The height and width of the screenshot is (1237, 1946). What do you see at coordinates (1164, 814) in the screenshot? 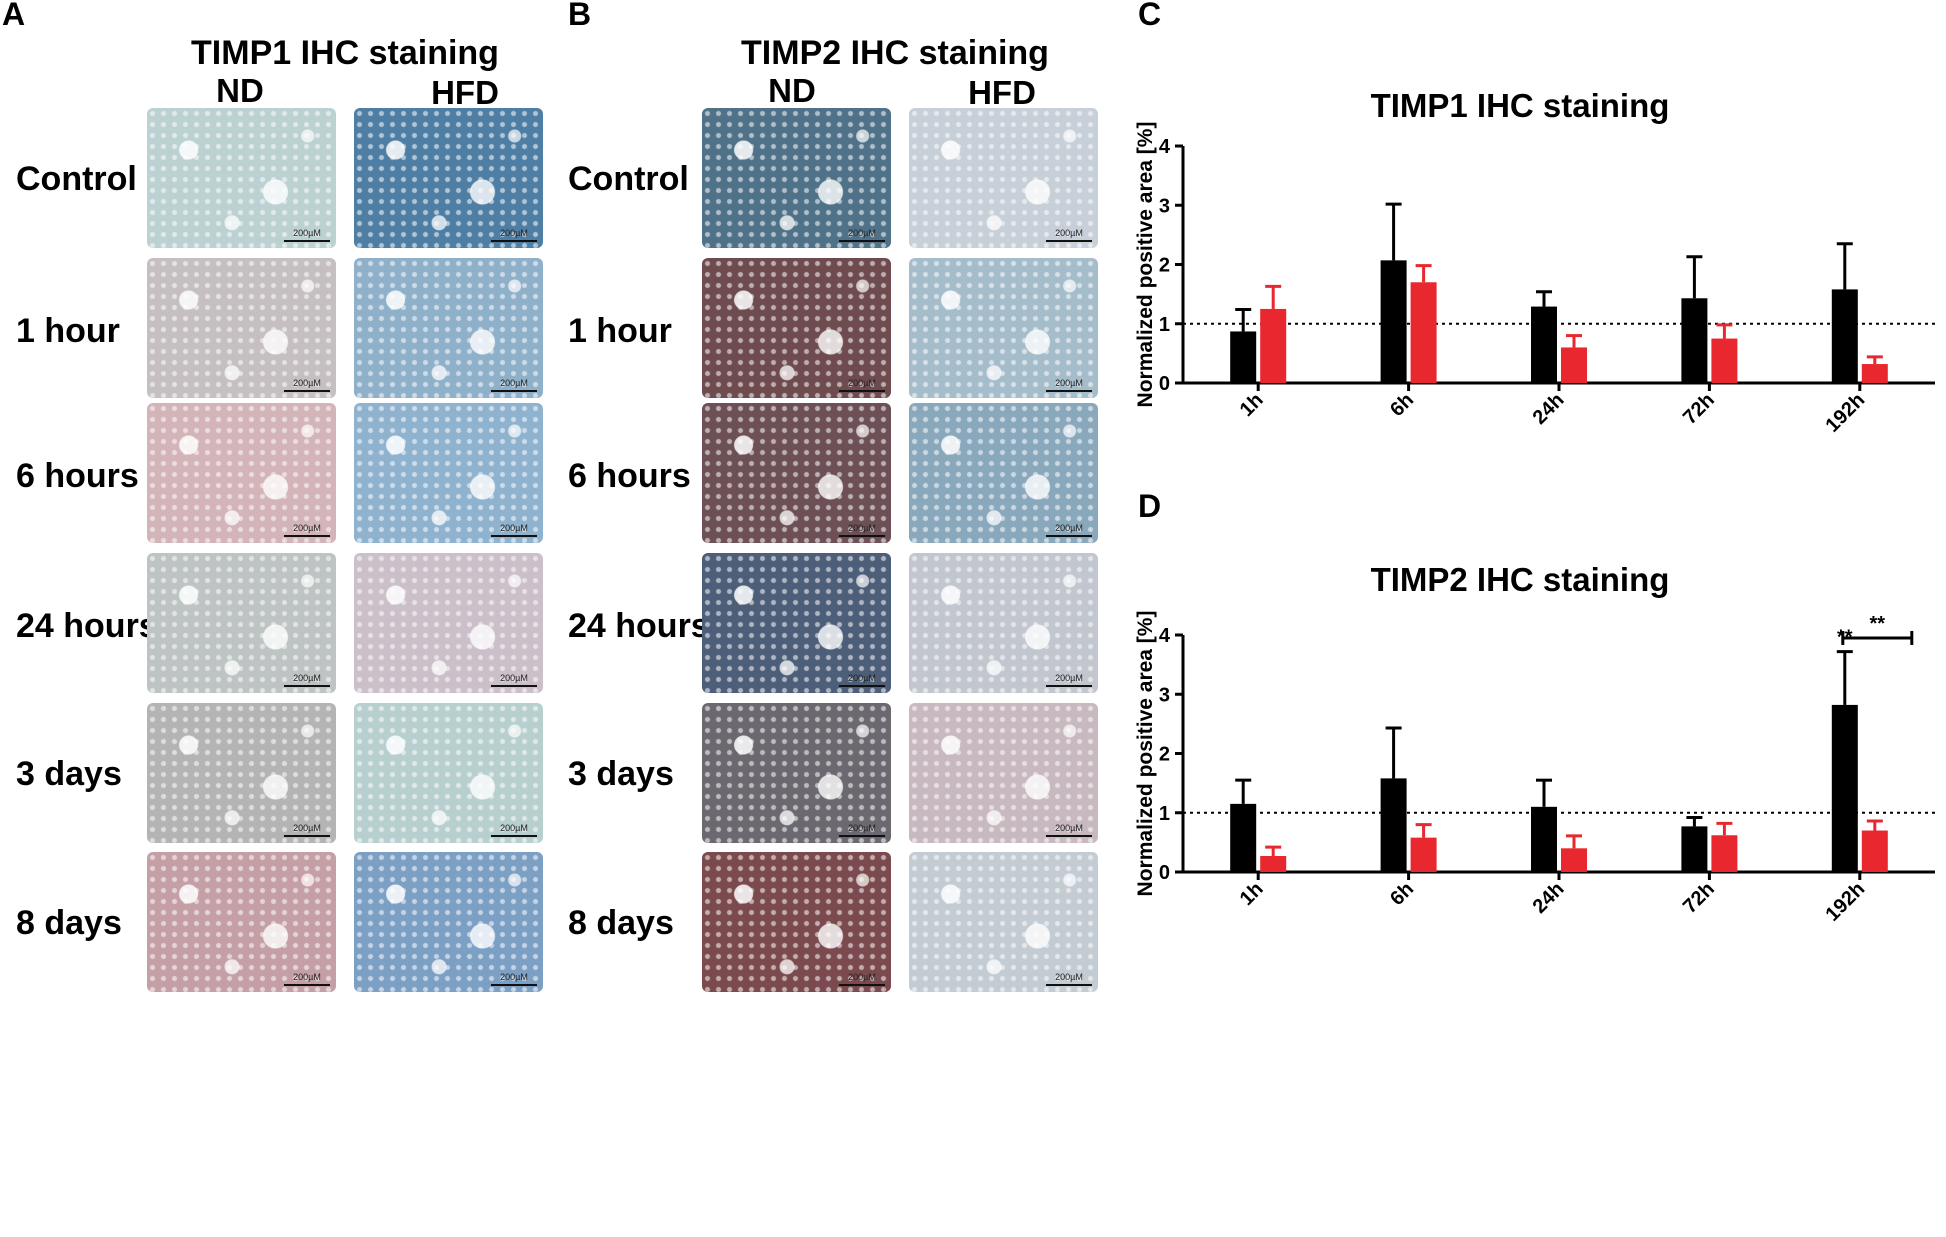
I see `y-tick-label: 1` at bounding box center [1164, 814].